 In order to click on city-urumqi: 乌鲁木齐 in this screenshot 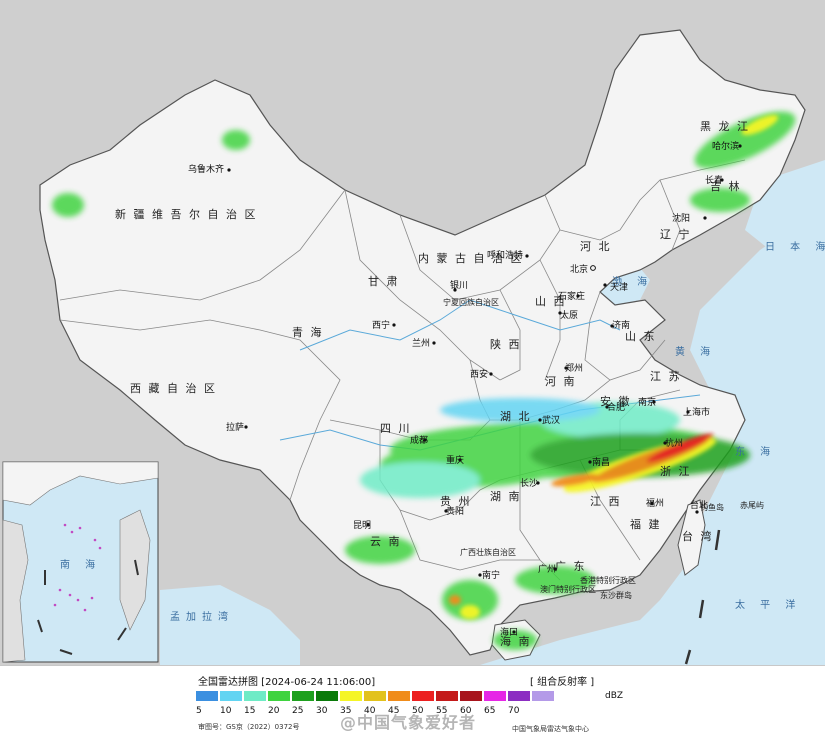, I will do `click(206, 169)`.